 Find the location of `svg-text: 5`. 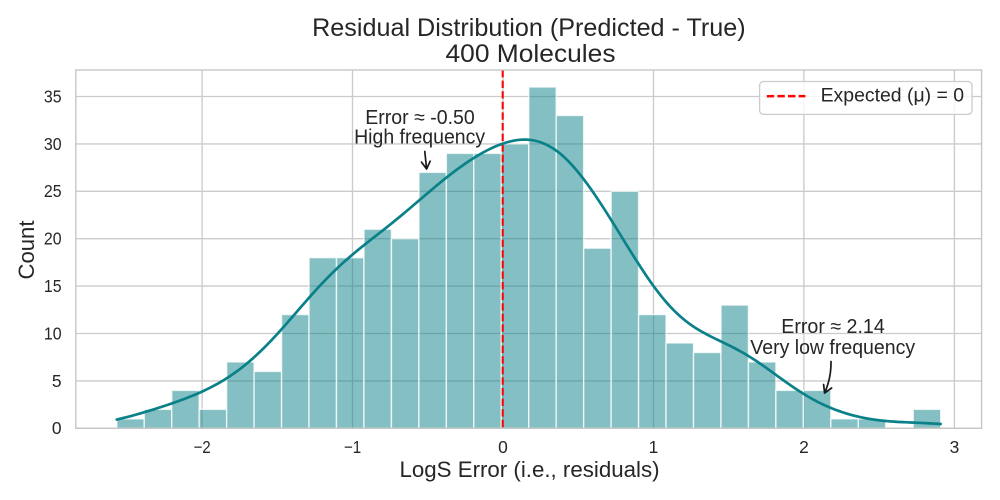

svg-text: 5 is located at coordinates (57, 381).